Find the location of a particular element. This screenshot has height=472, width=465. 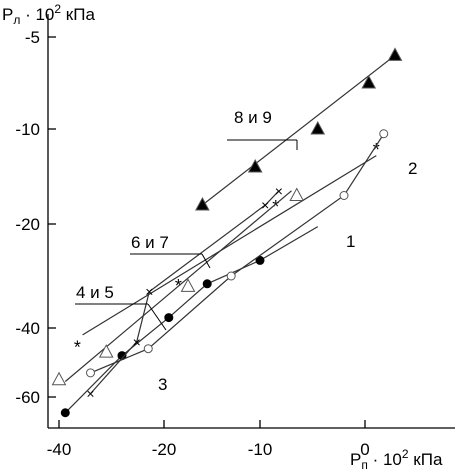

y-tick-label: -40 is located at coordinates (27, 328).